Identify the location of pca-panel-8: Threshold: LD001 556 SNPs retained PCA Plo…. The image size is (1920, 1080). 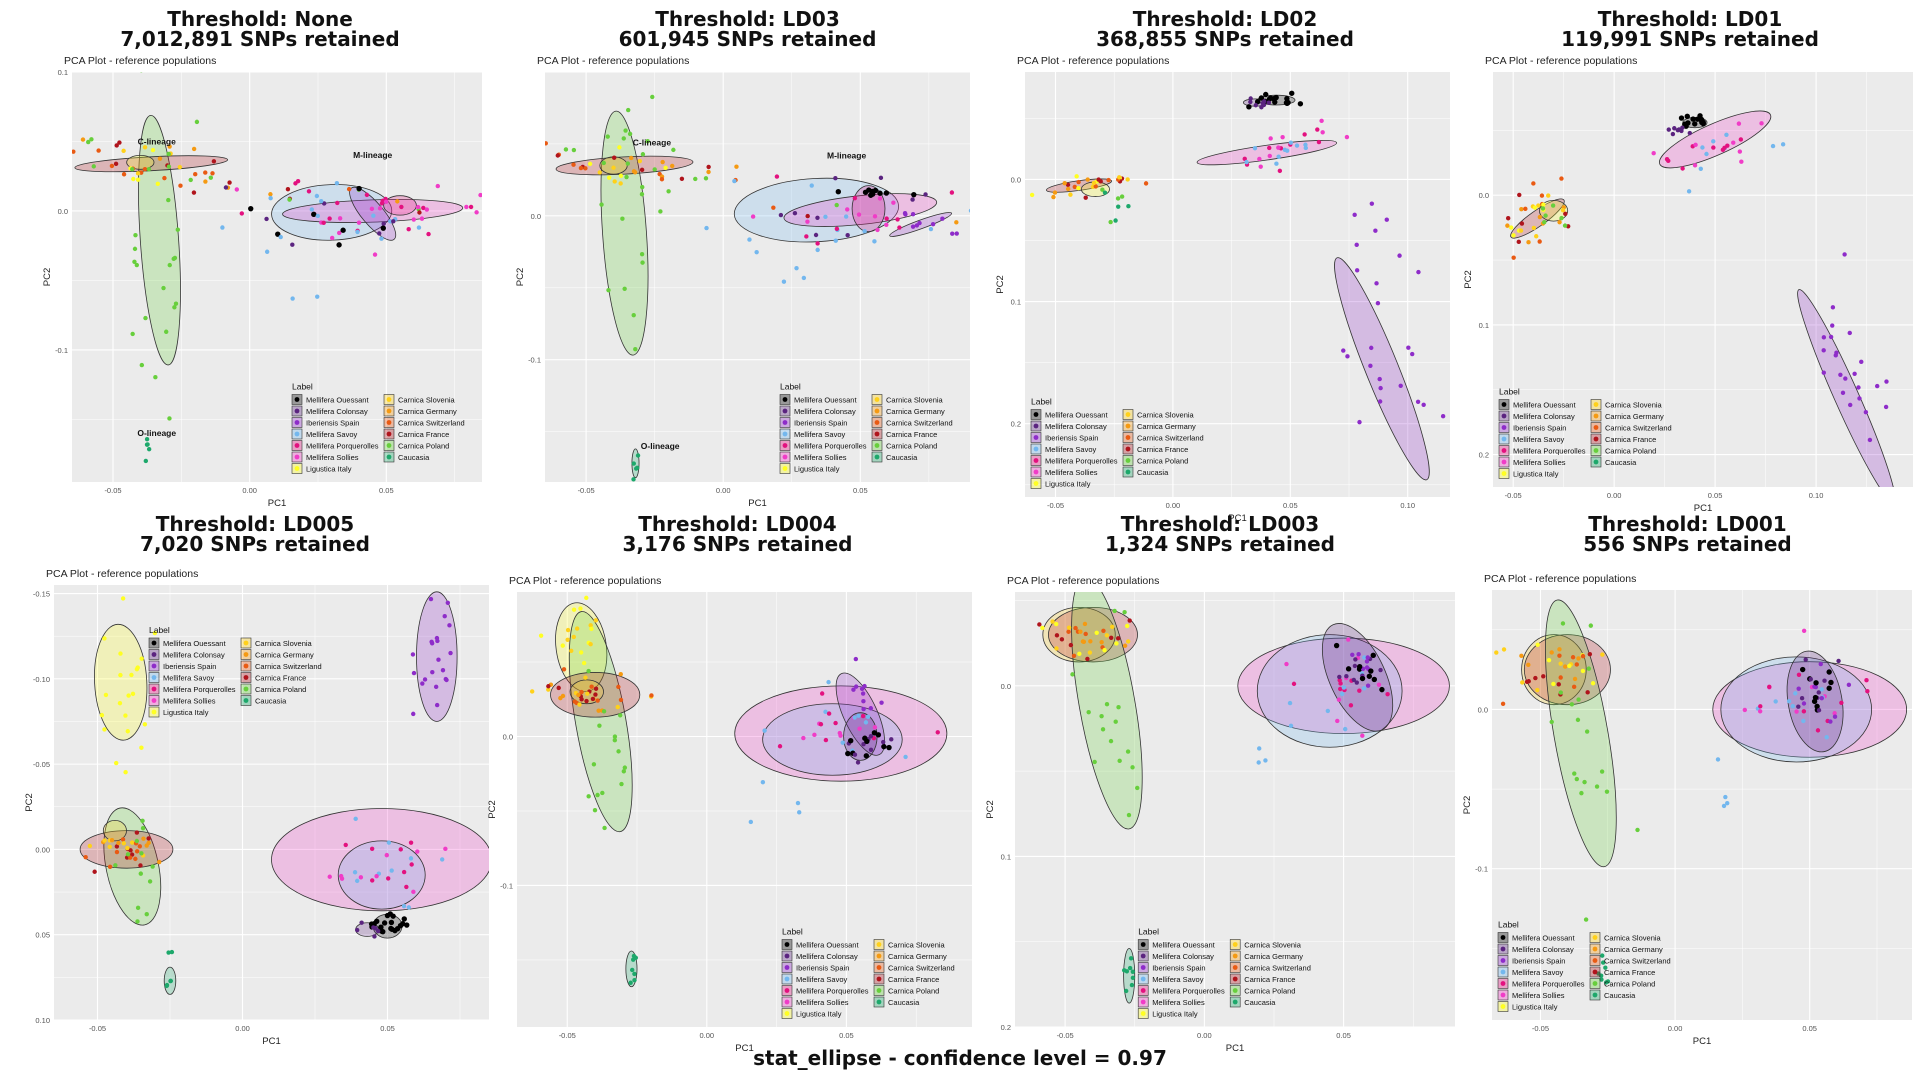
(1687, 780).